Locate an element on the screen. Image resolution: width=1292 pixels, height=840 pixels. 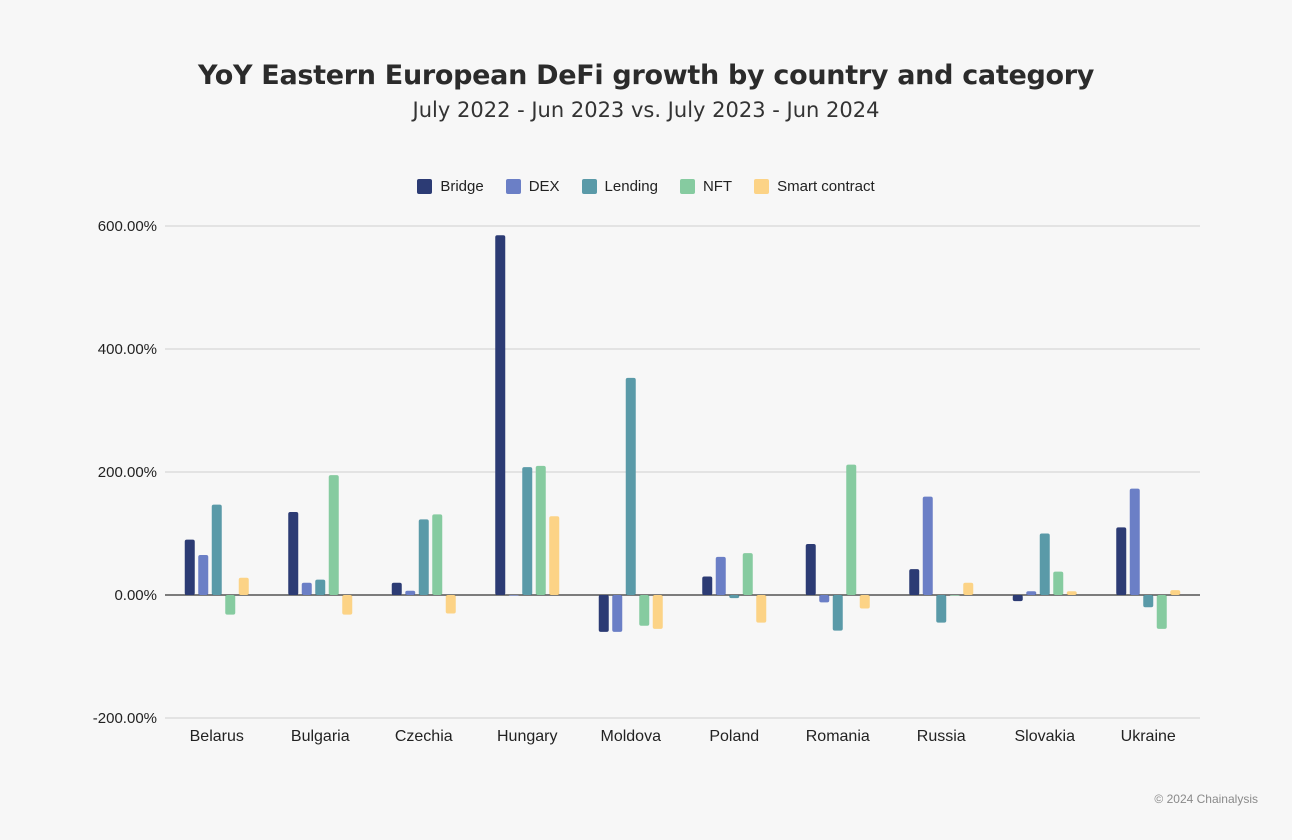
legend-label: Lending is located at coordinates (631, 186).